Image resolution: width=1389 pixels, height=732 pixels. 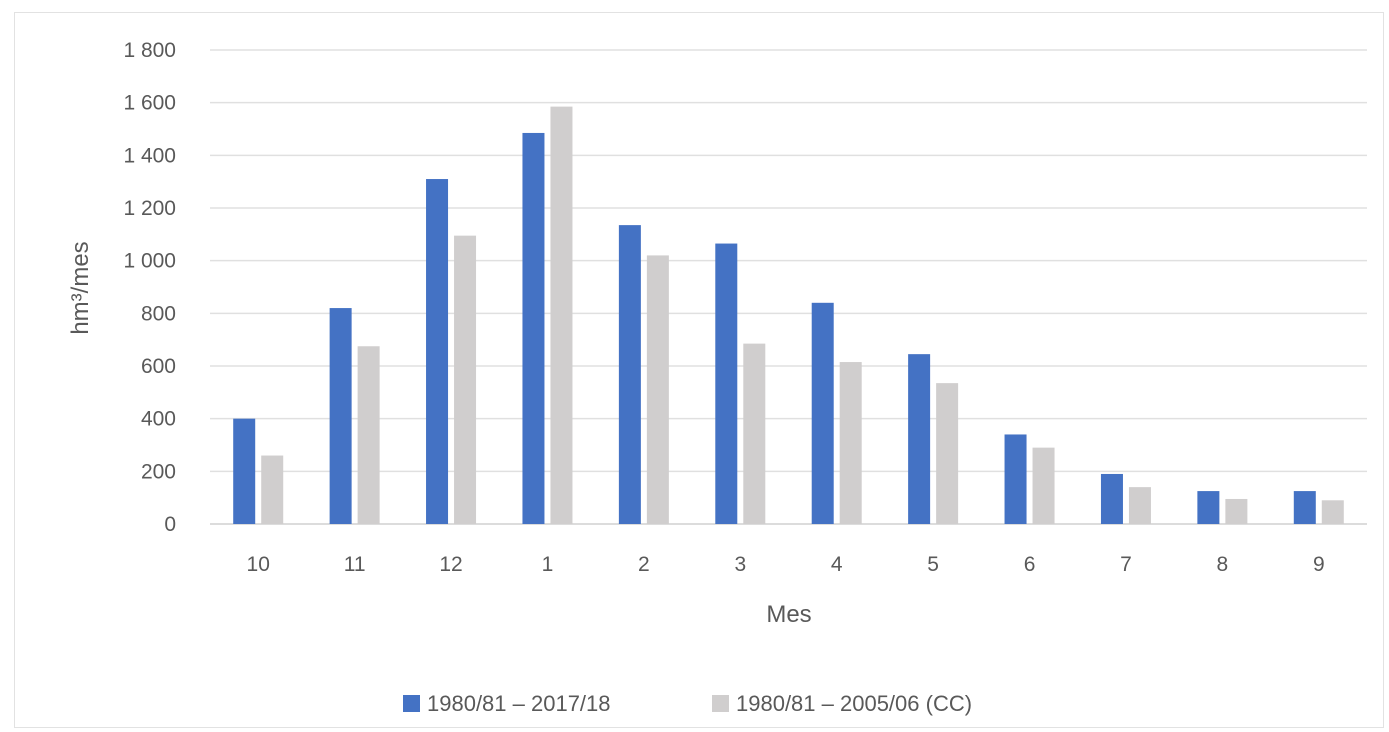 I want to click on y-tick-label: 1 000, so click(x=149, y=261).